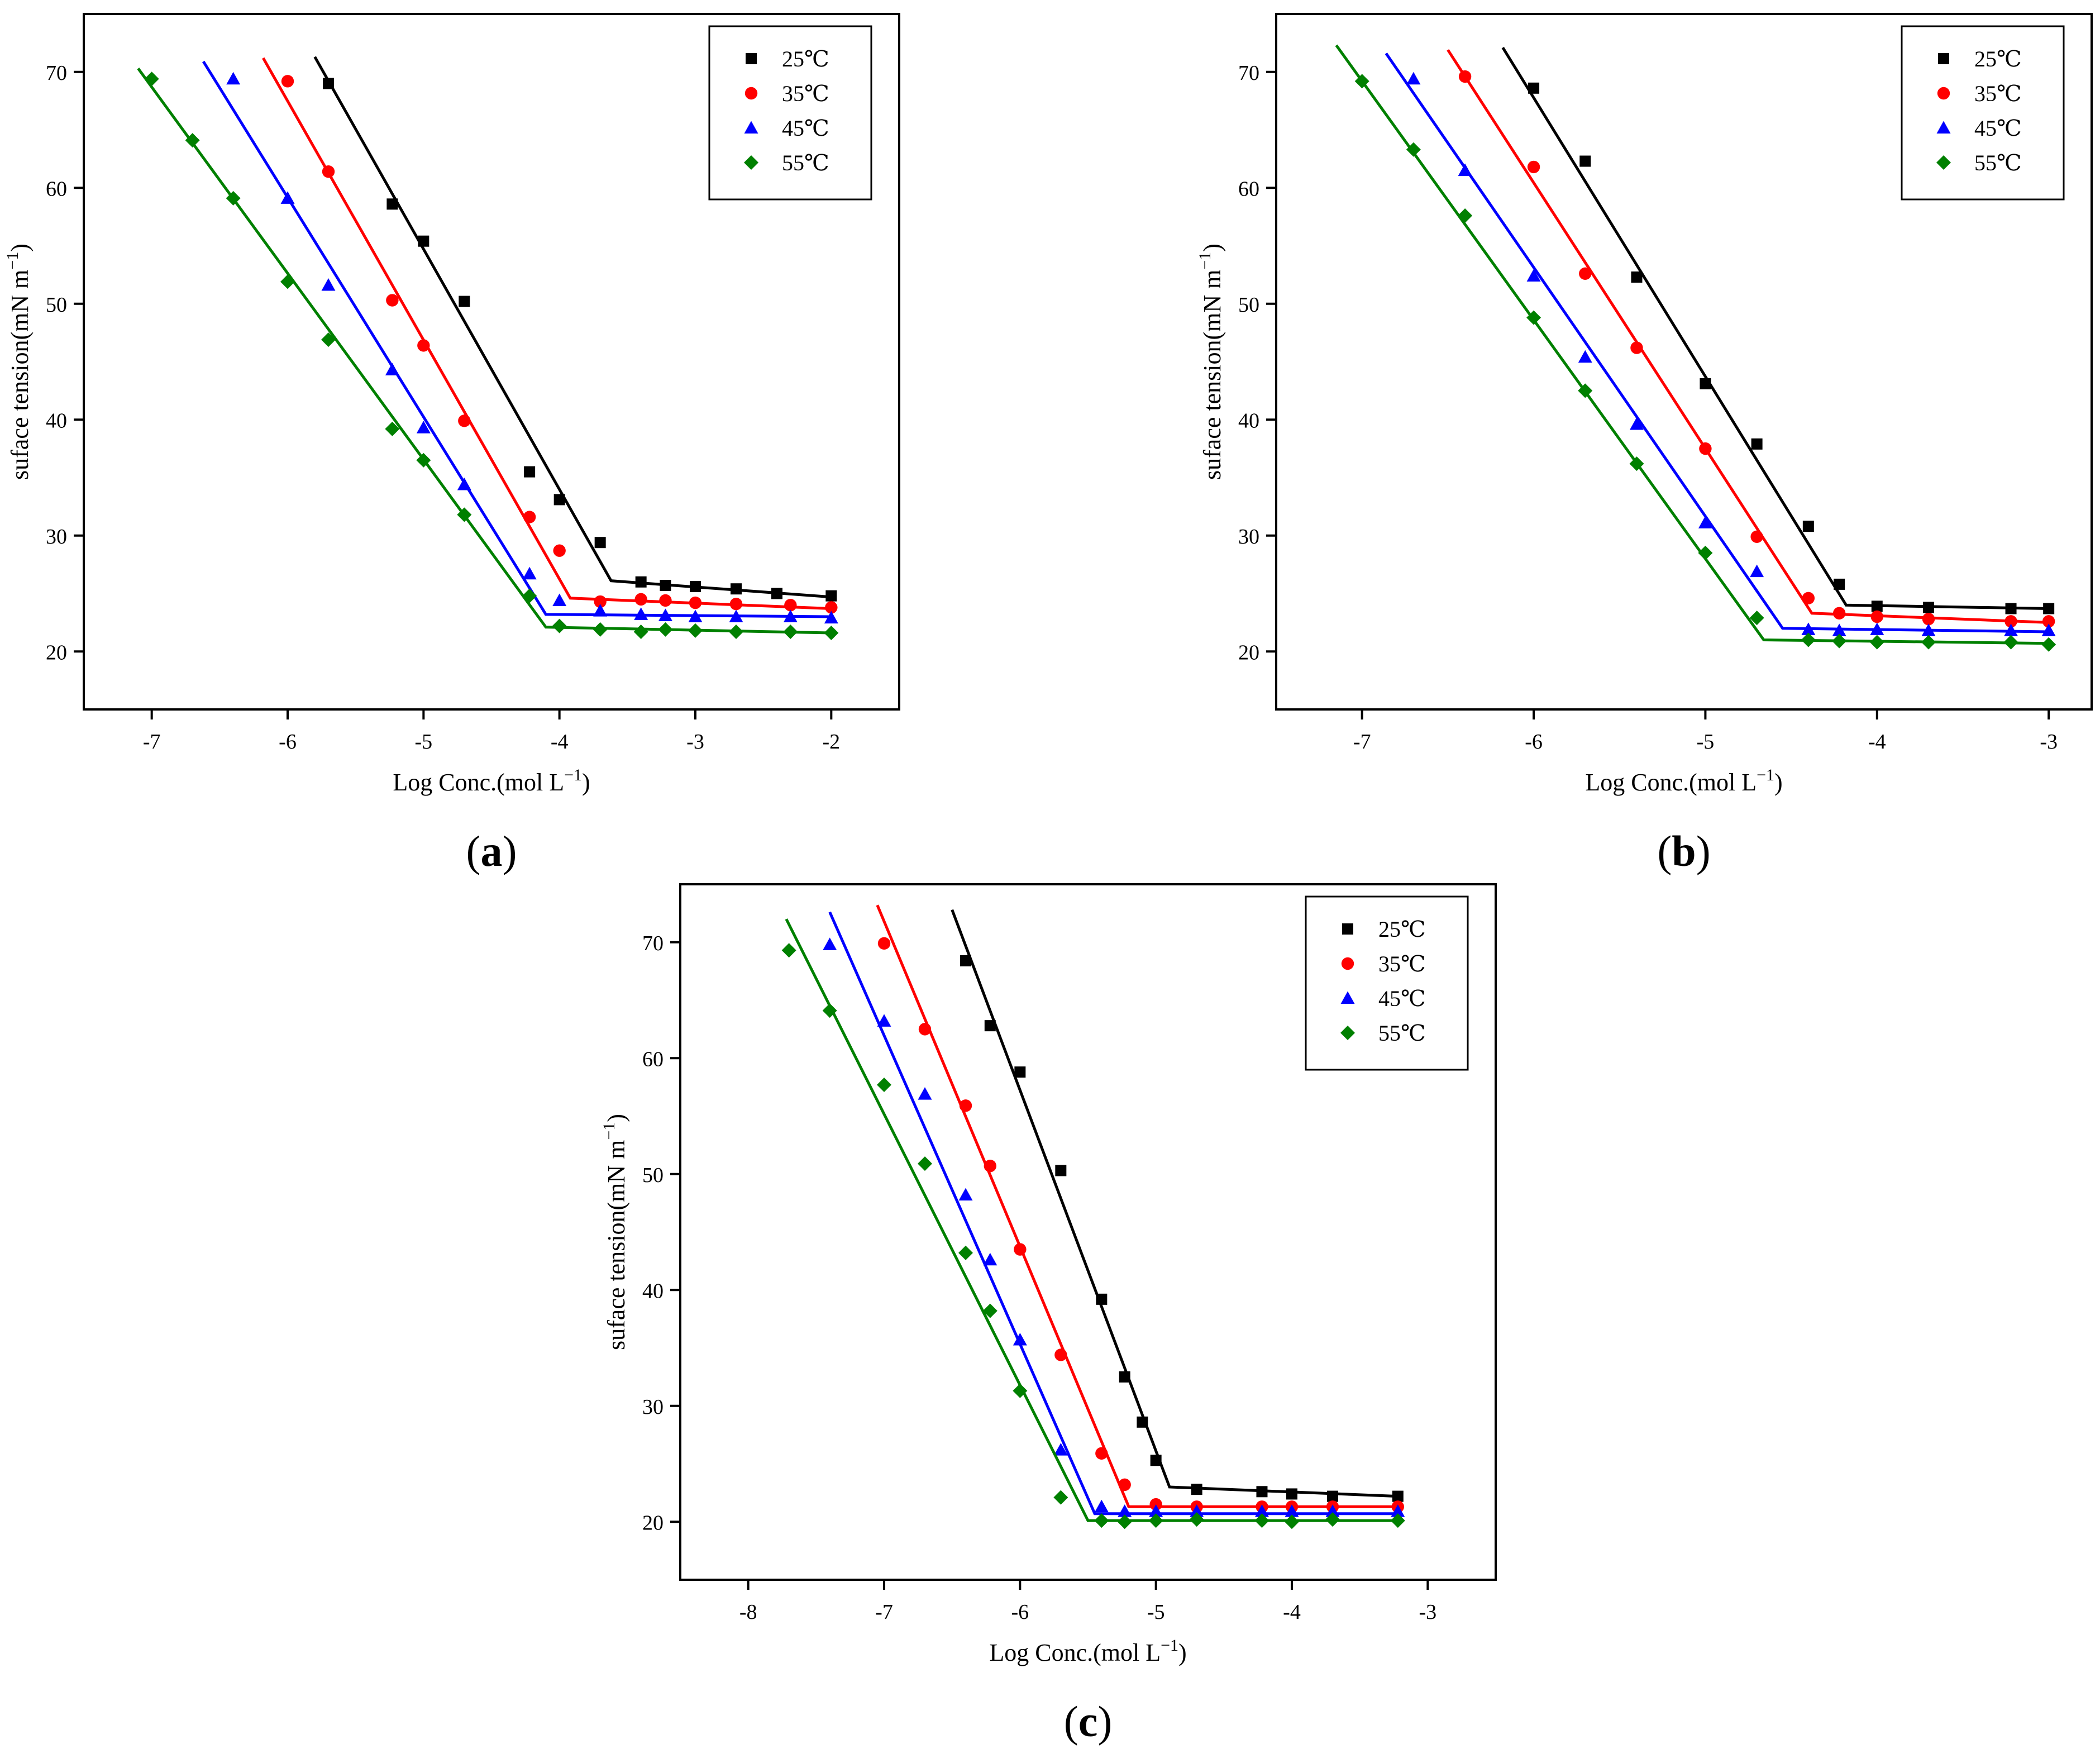 The width and height of the screenshot is (2100, 1749). What do you see at coordinates (1248, 652) in the screenshot?
I see `y-tick-label: 20` at bounding box center [1248, 652].